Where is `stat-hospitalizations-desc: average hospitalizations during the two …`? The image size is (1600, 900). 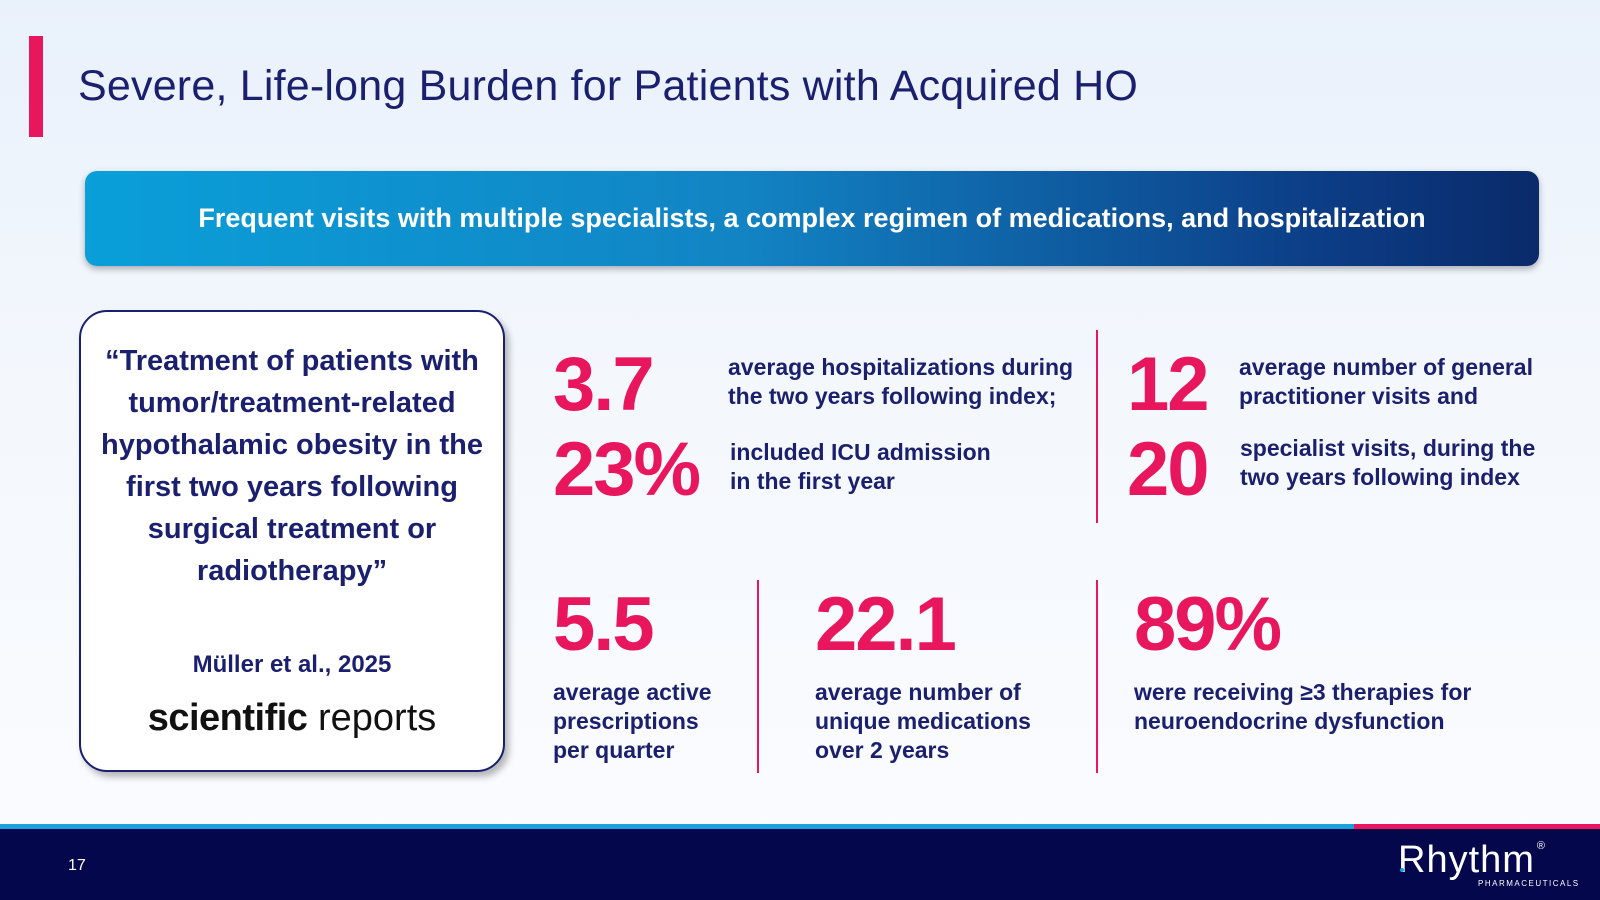 stat-hospitalizations-desc: average hospitalizations during the two … is located at coordinates (900, 382).